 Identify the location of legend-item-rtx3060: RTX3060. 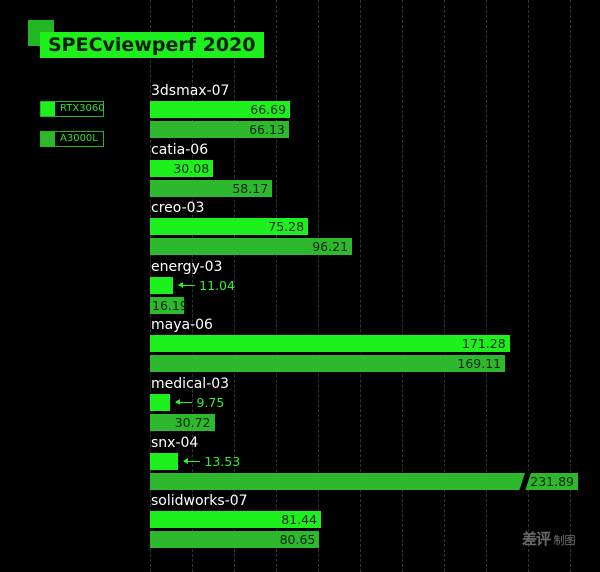
(72, 109).